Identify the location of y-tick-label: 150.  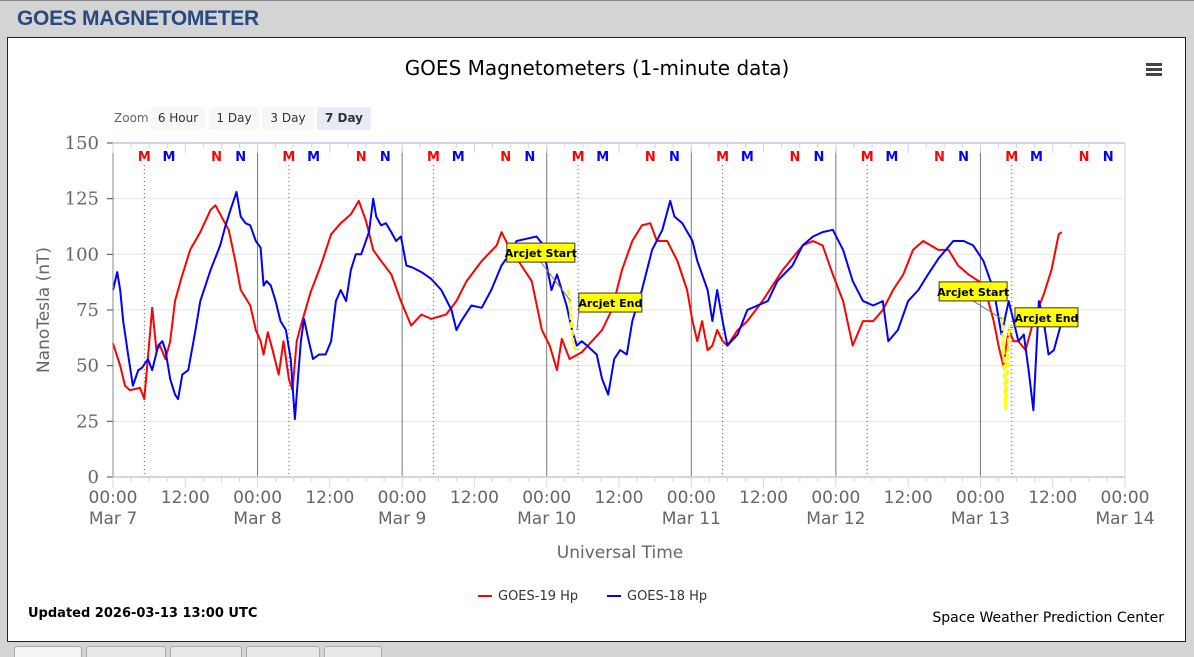
(82, 143).